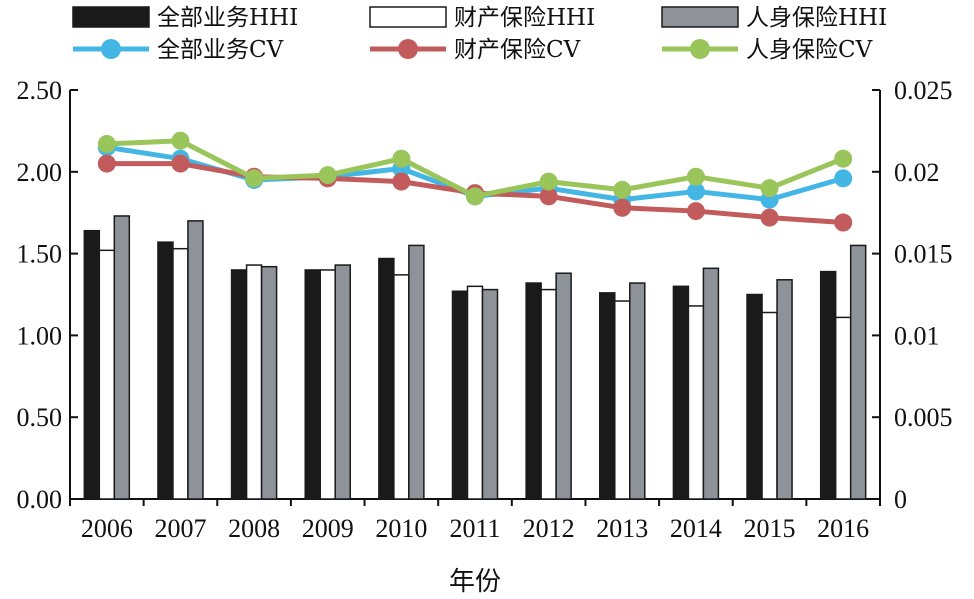 The image size is (974, 599). I want to click on right-tick-label: 0.02, so click(917, 172).